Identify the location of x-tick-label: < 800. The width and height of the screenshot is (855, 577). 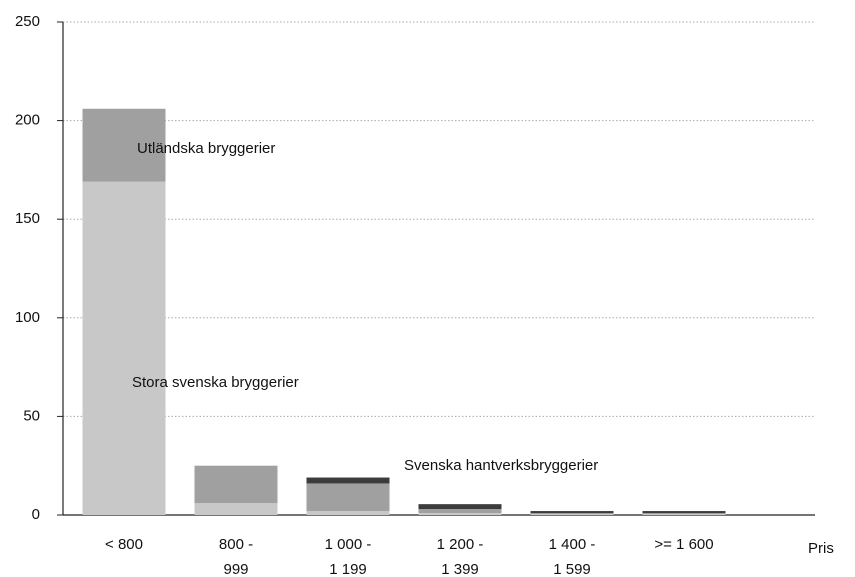
(124, 544).